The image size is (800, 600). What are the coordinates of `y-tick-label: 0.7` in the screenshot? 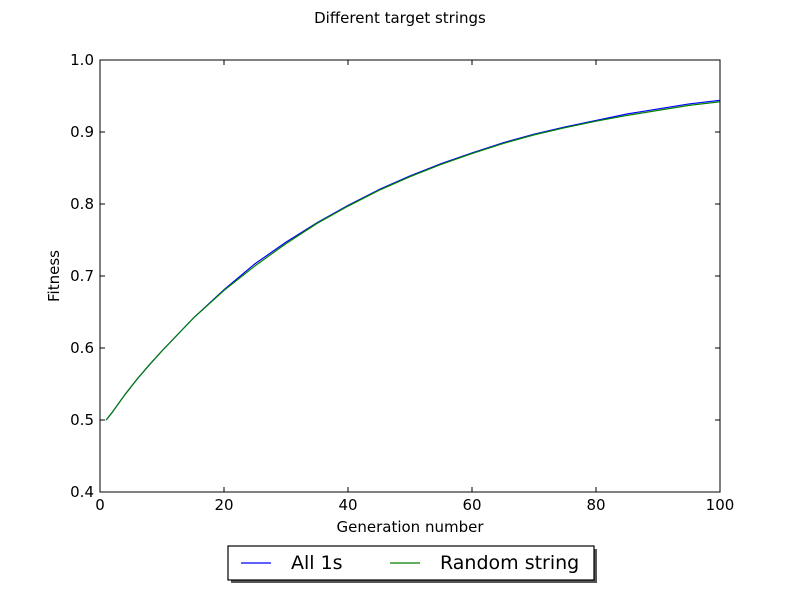 It's located at (82, 276).